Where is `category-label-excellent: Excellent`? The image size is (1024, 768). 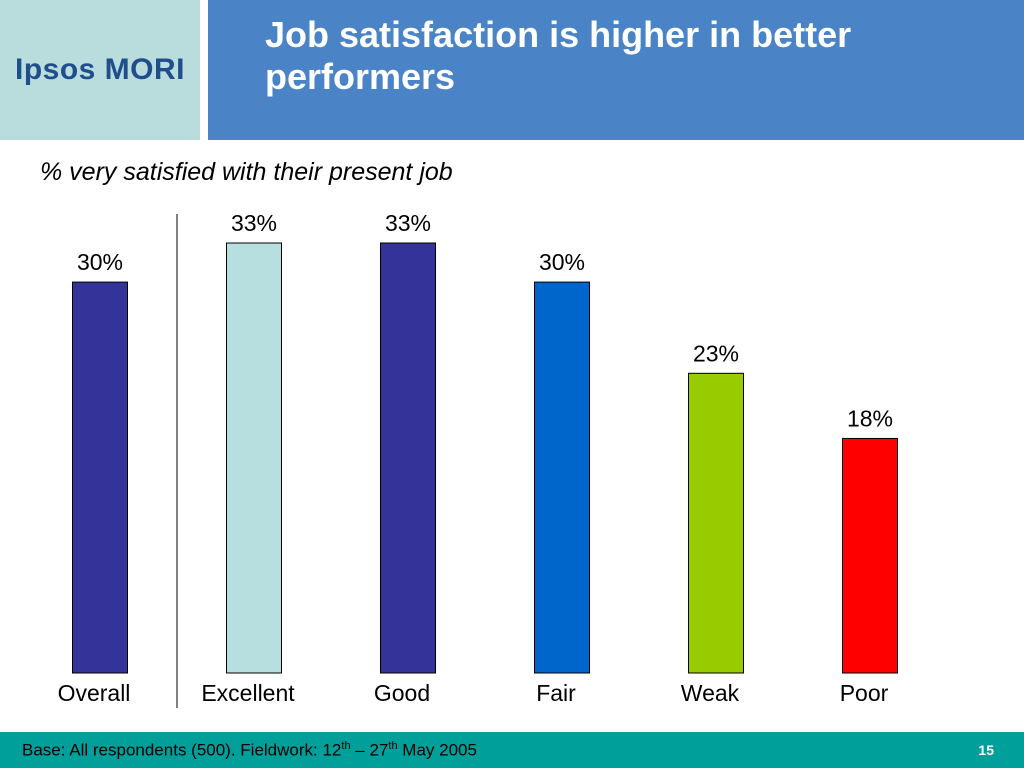
category-label-excellent: Excellent is located at coordinates (248, 693).